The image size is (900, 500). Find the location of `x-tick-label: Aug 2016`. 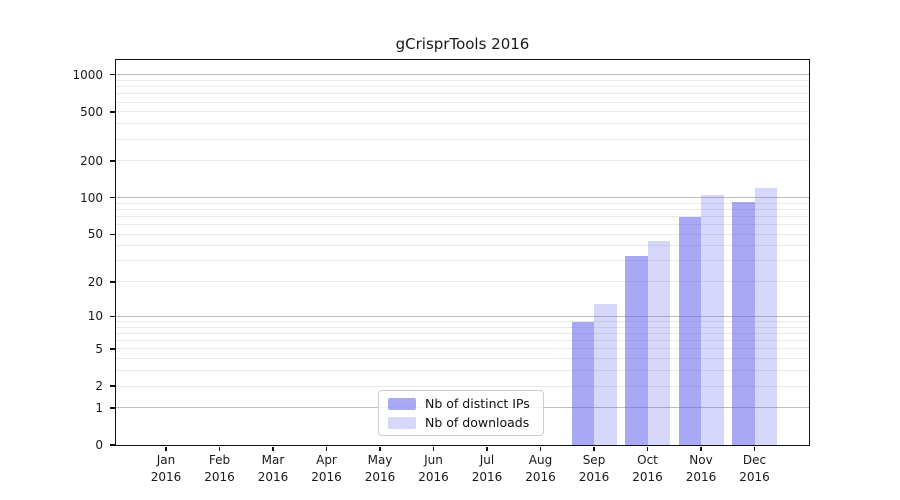

x-tick-label: Aug 2016 is located at coordinates (540, 468).